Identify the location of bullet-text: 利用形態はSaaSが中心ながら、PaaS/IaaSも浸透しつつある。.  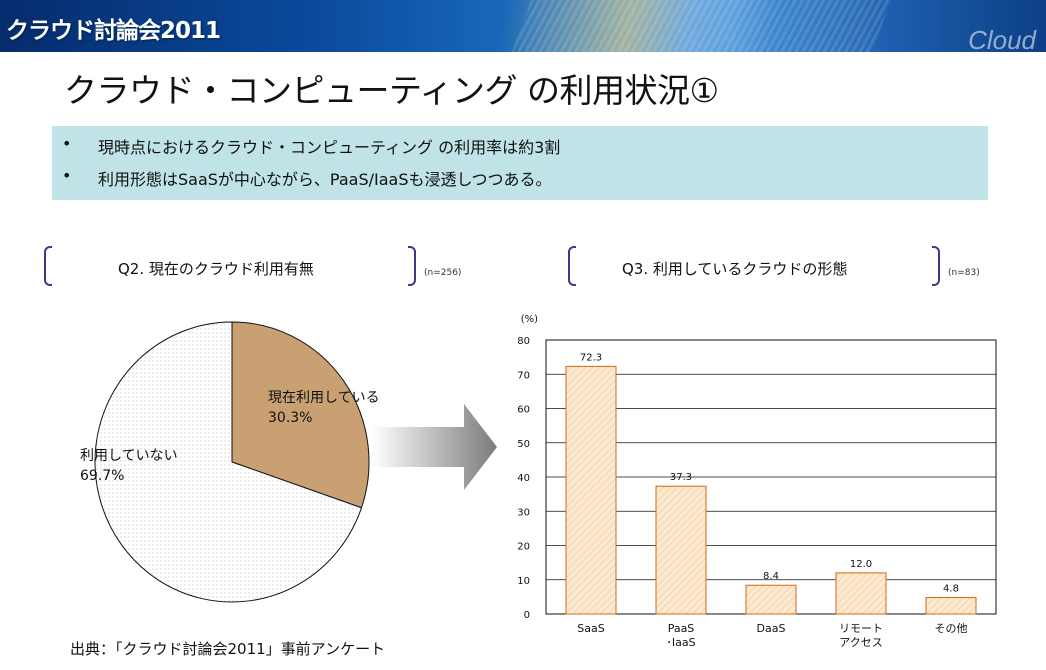
(325, 179).